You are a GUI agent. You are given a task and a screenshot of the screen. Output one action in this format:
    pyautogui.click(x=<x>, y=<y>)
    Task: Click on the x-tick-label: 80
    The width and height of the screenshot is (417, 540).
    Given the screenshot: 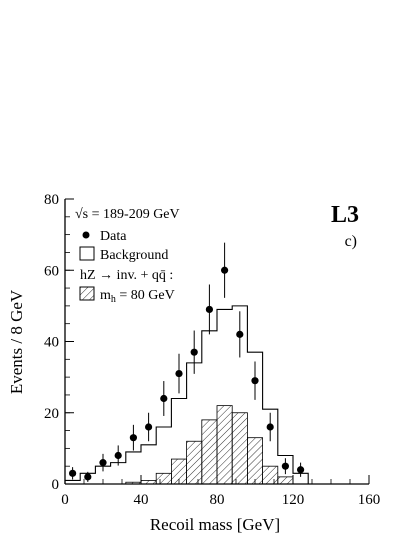 What is the action you would take?
    pyautogui.click(x=217, y=500)
    